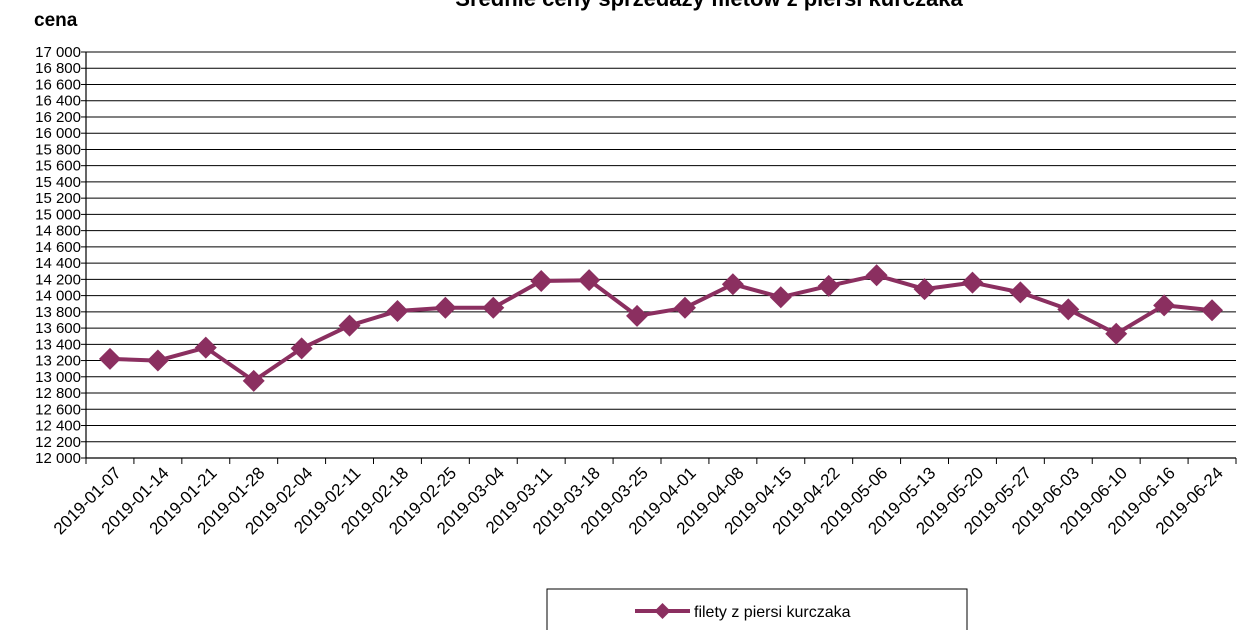 This screenshot has width=1240, height=630. Describe the element at coordinates (58, 409) in the screenshot. I see `y-tick-label: 12 600` at that location.